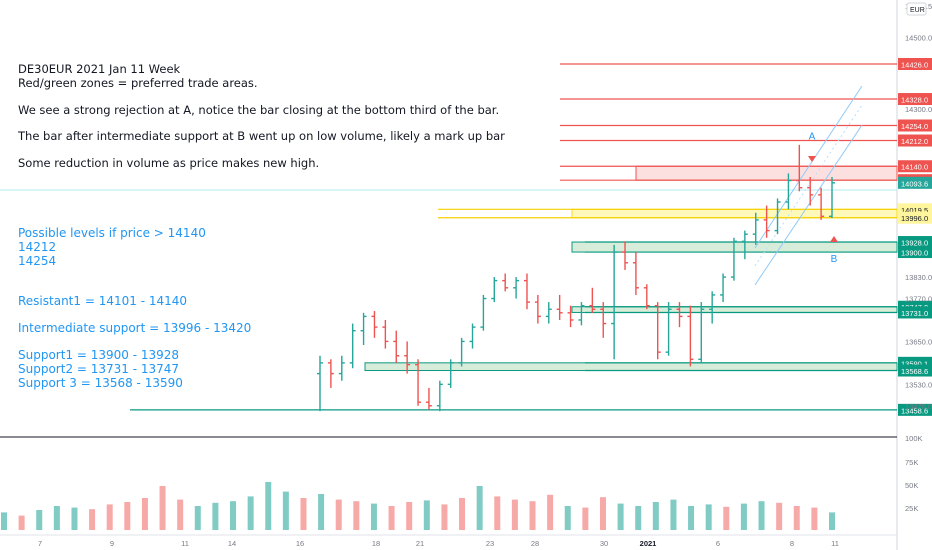 The width and height of the screenshot is (932, 550). I want to click on volume-tick-3: 25K, so click(911, 508).